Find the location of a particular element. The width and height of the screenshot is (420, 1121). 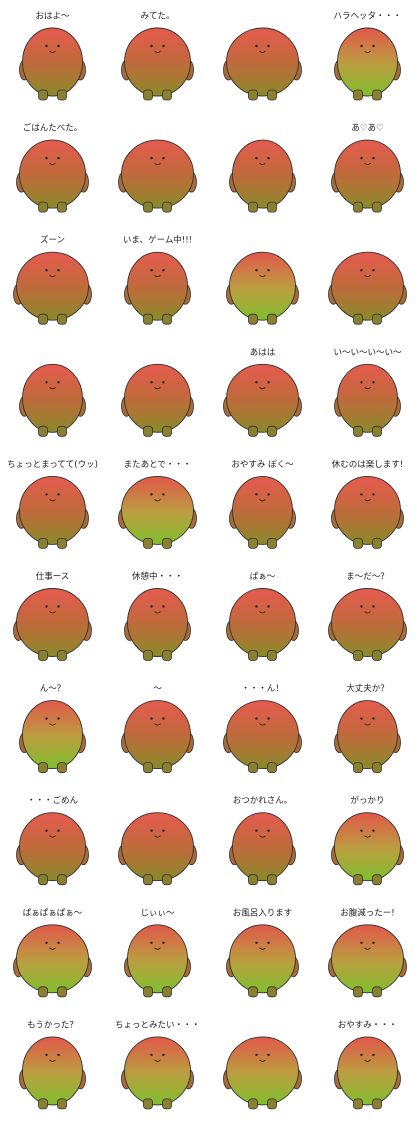

sticker: 休憩中・・・ is located at coordinates (157, 616).